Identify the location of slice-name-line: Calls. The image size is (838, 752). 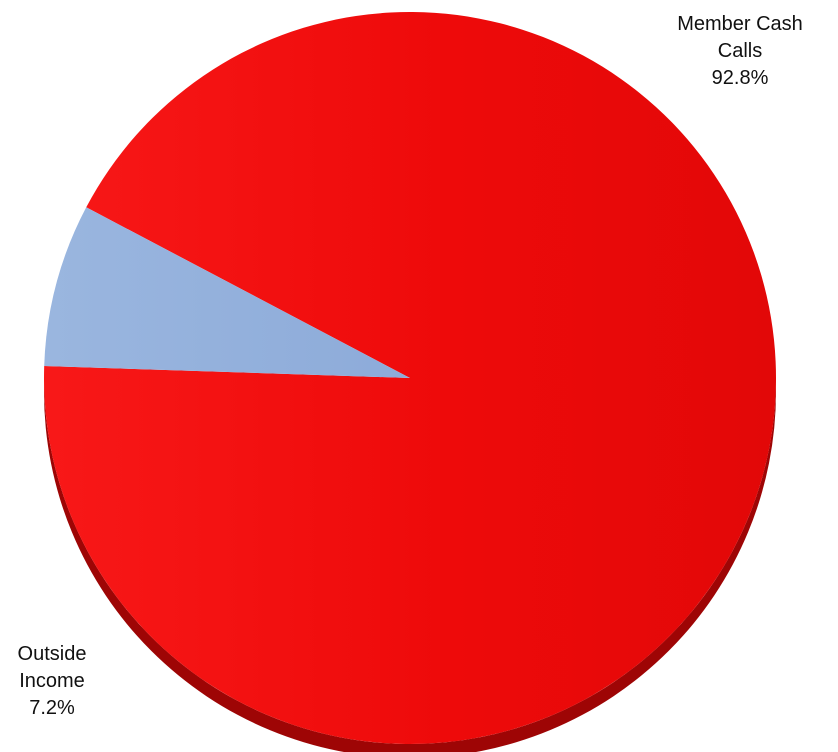
(740, 51).